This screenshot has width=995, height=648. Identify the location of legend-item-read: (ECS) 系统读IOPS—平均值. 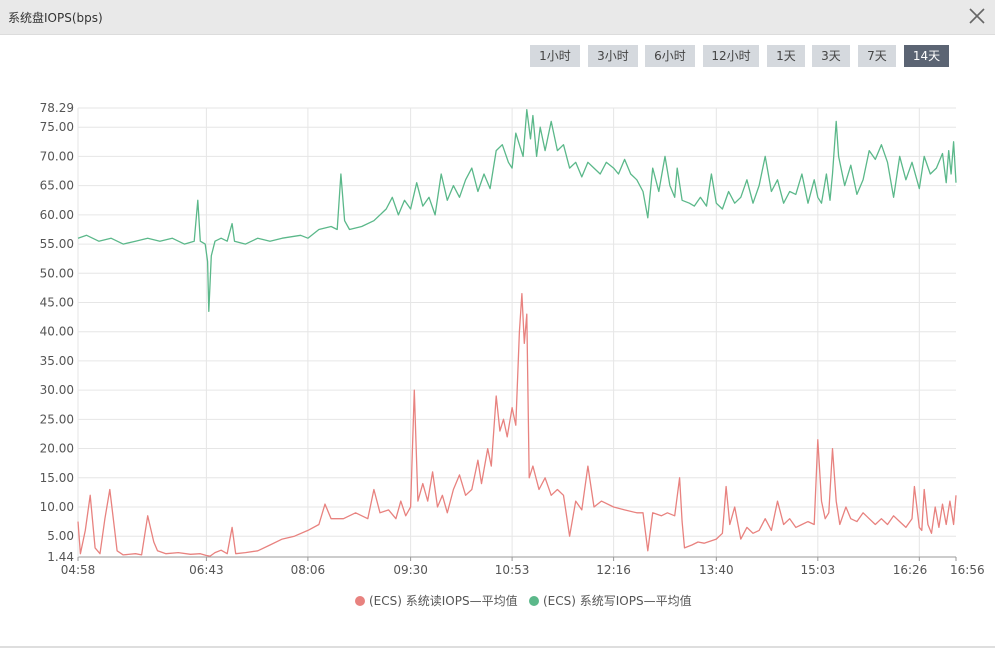
(436, 600).